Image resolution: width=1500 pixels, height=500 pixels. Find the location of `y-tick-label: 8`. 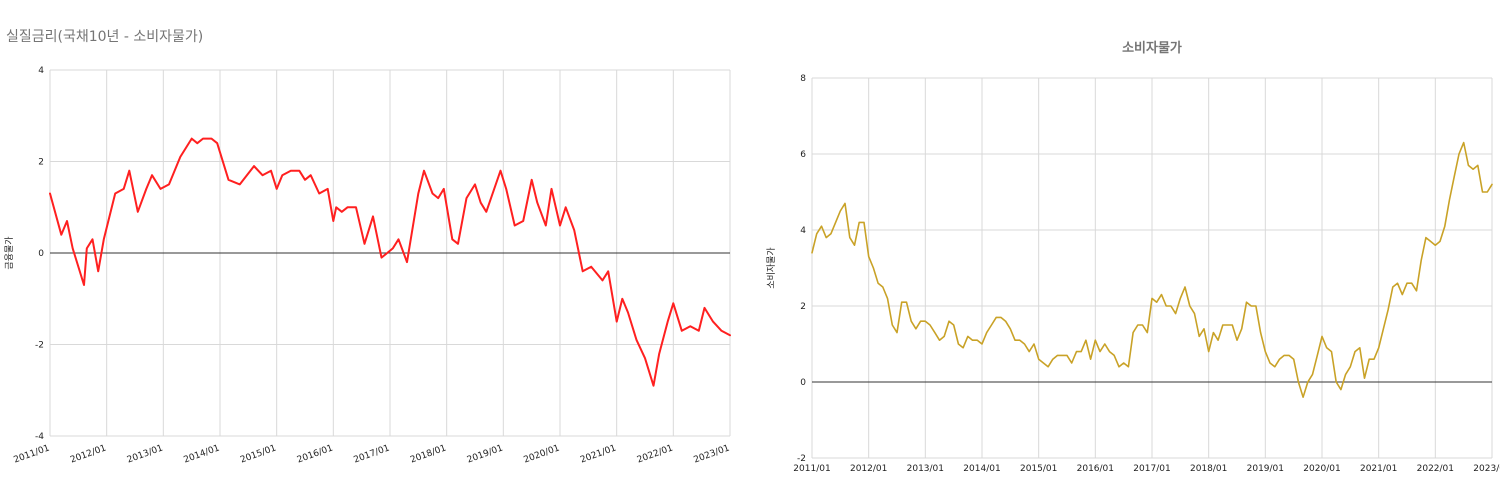

y-tick-label: 8 is located at coordinates (803, 79).